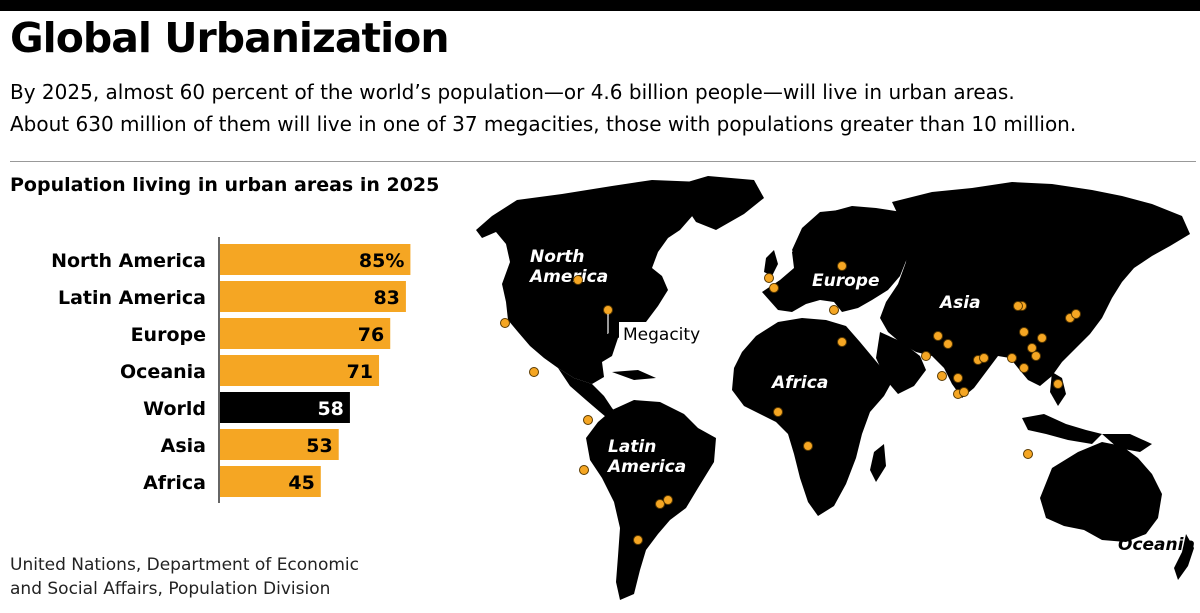  I want to click on value-label: 45, so click(301, 483).